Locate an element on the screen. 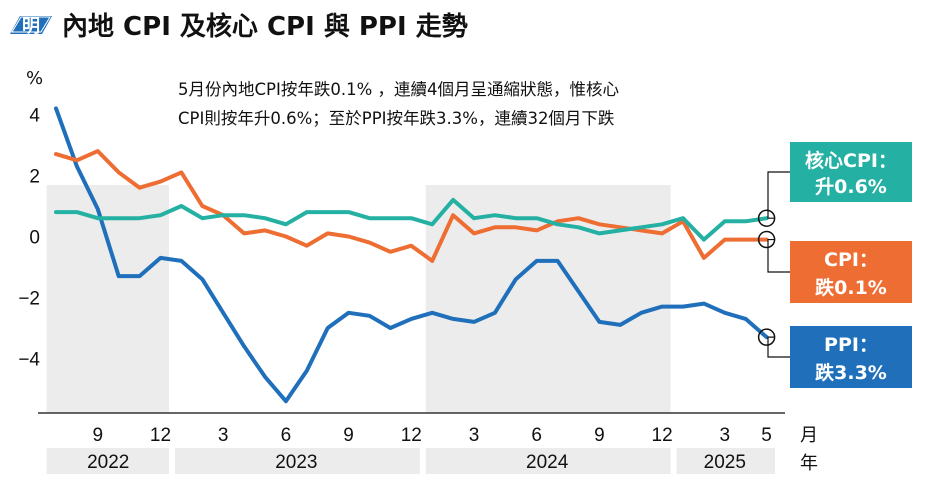  annotation-line-1: 5月份內地CPI按年跌0.1% ，連續4個月呈通縮狀態，惟核心 is located at coordinates (398, 89).